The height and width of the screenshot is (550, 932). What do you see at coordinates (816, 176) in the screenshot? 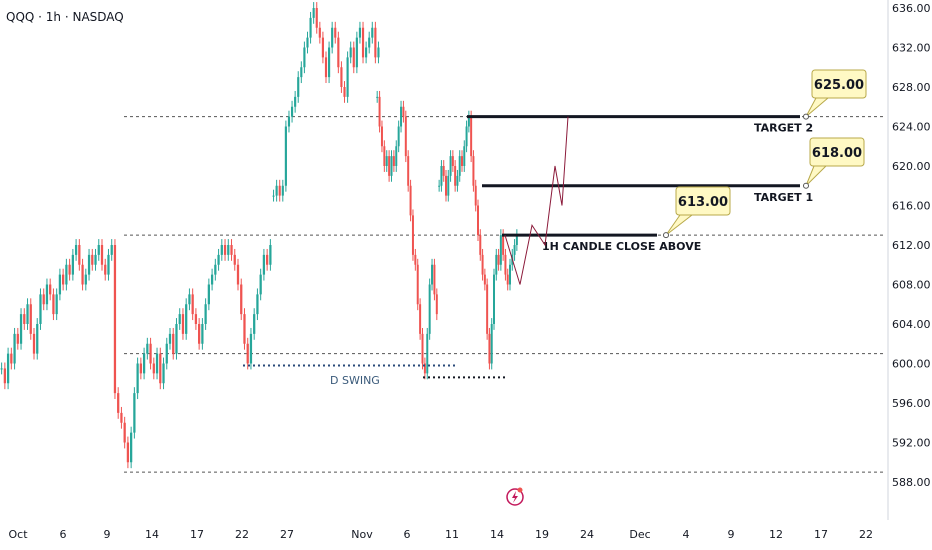
I see `callout-pointer` at bounding box center [816, 176].